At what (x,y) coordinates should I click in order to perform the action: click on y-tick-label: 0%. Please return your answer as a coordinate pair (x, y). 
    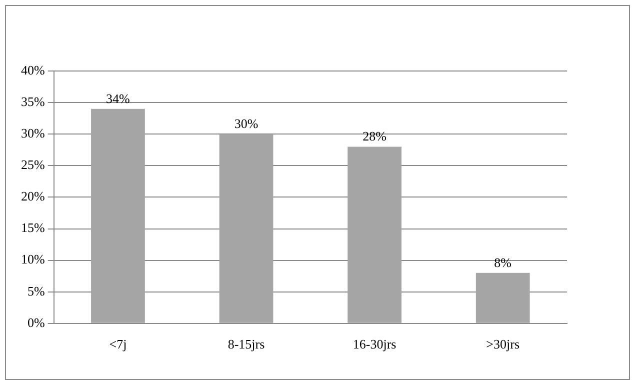
    Looking at the image, I should click on (36, 322).